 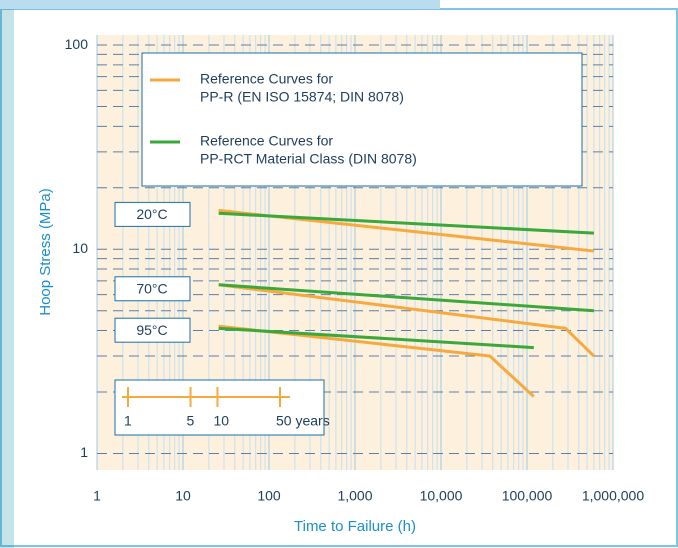 What do you see at coordinates (527, 496) in the screenshot?
I see `x-tick-label: 100,000` at bounding box center [527, 496].